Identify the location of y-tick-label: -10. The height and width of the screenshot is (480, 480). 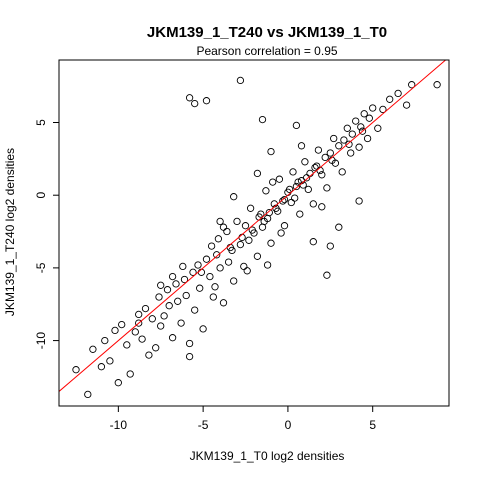
(41, 341).